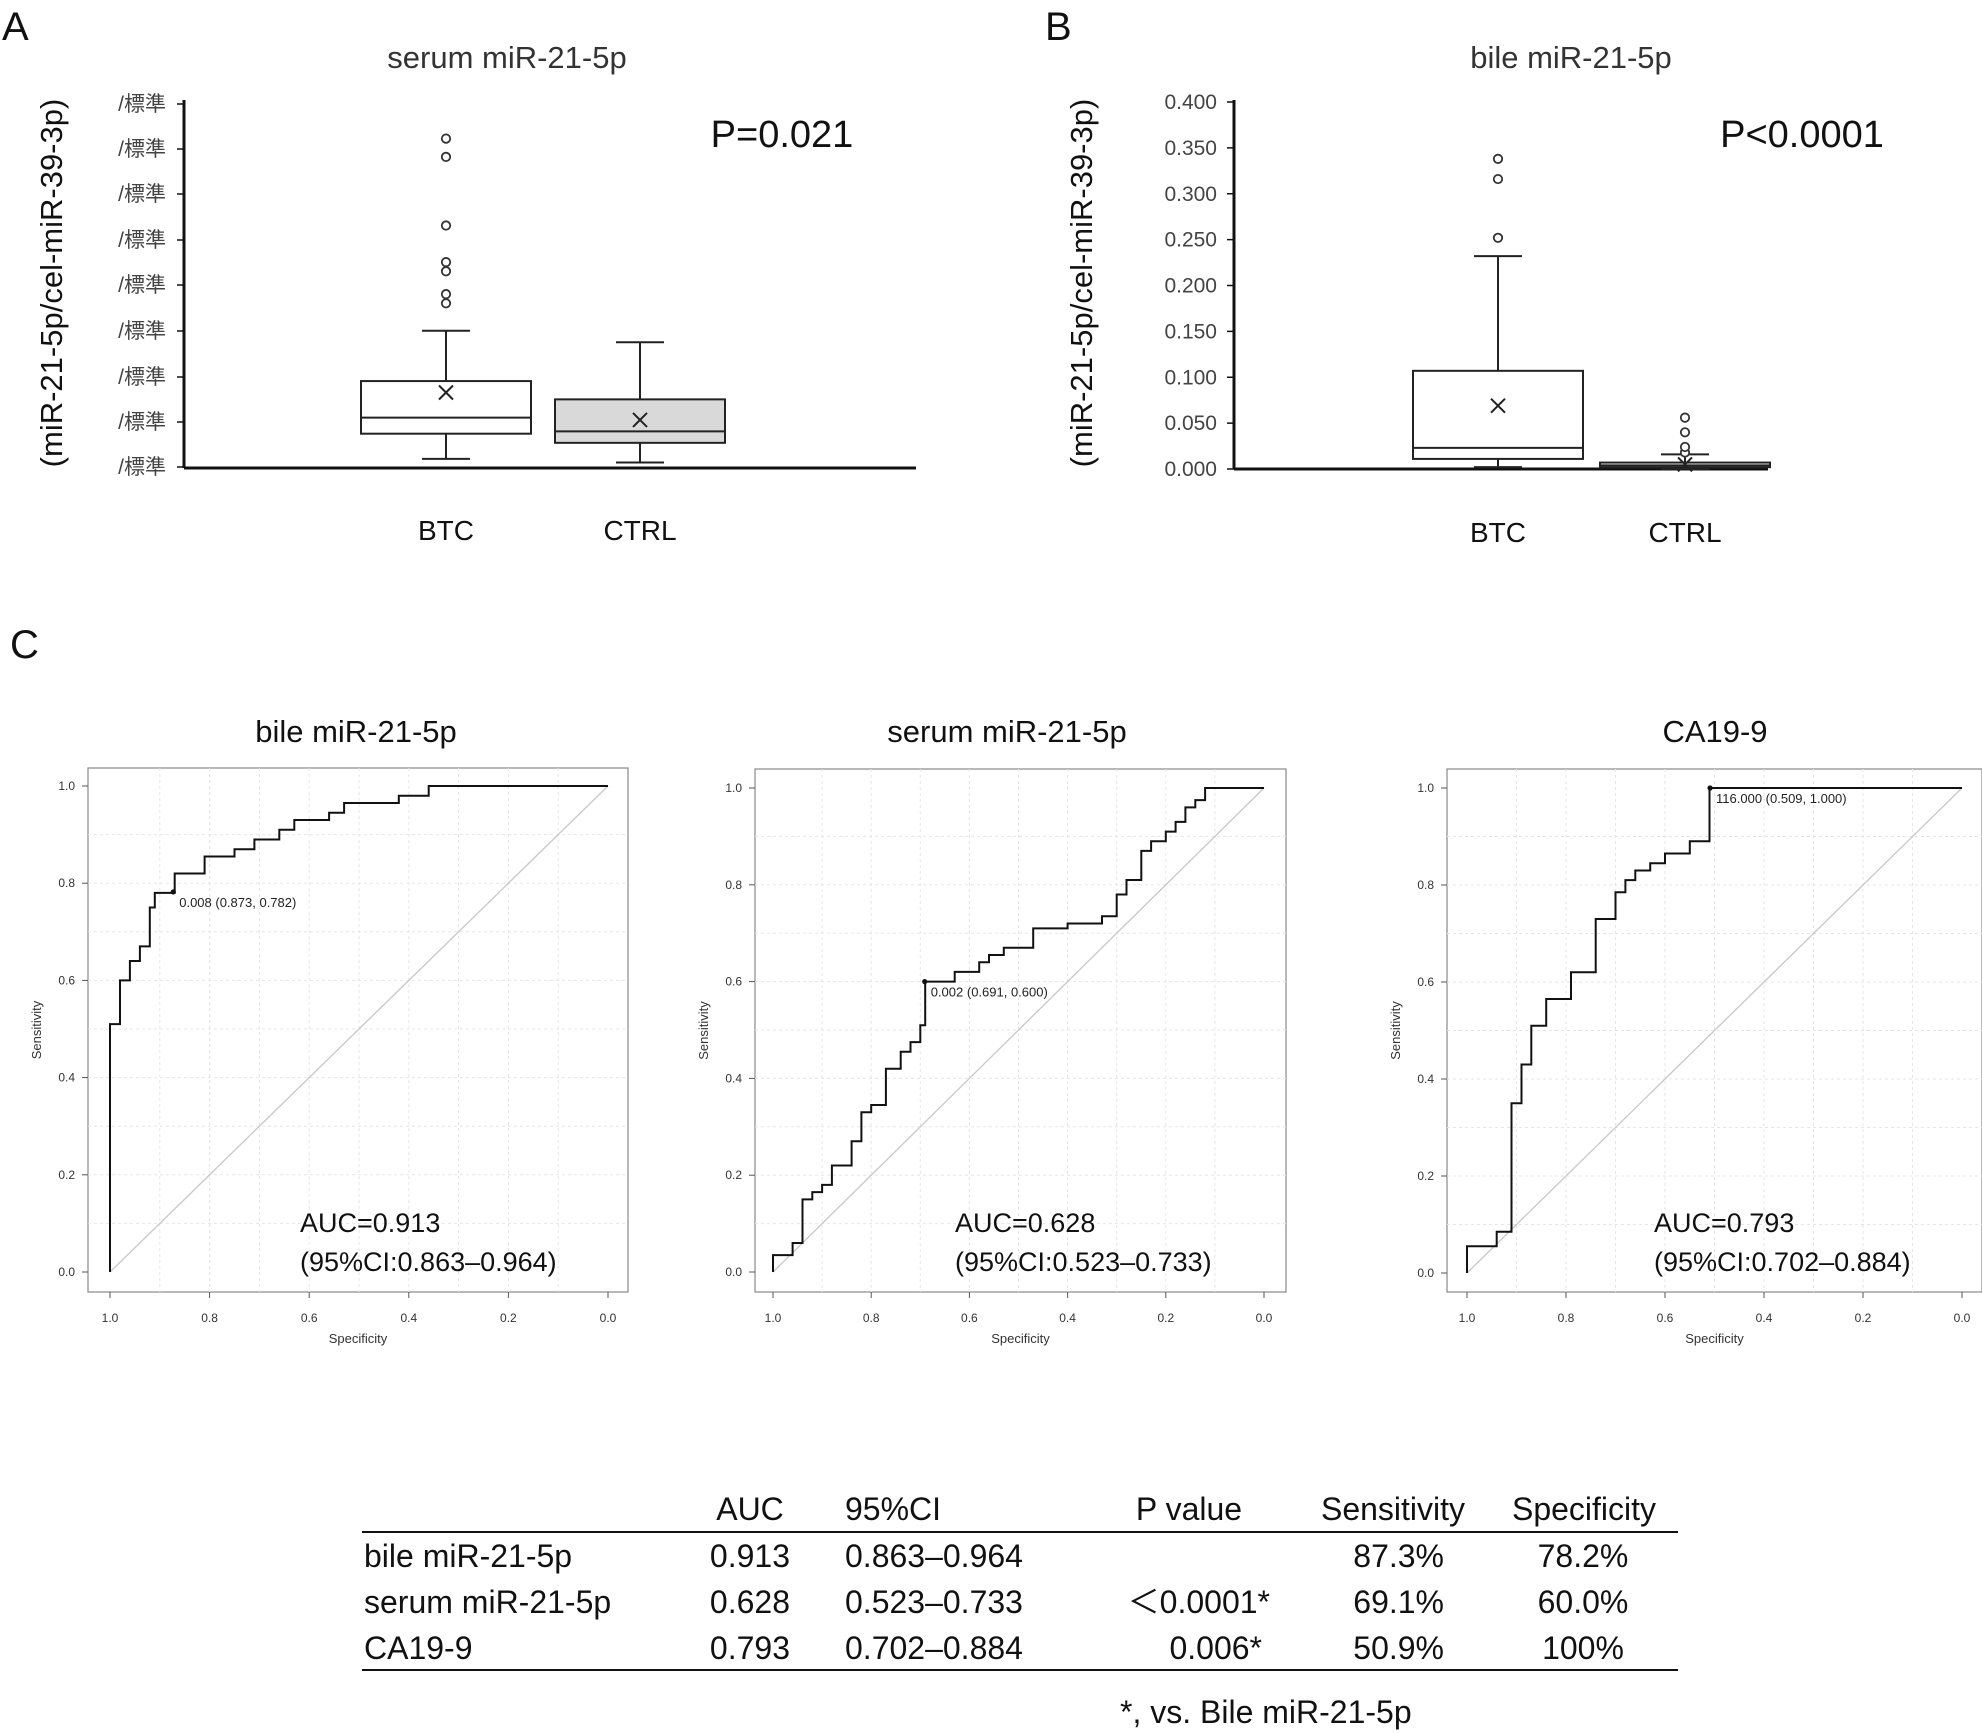 The image size is (1982, 1733). What do you see at coordinates (1215, 1648) in the screenshot?
I see `table-cell-pvalue: 0.006*` at bounding box center [1215, 1648].